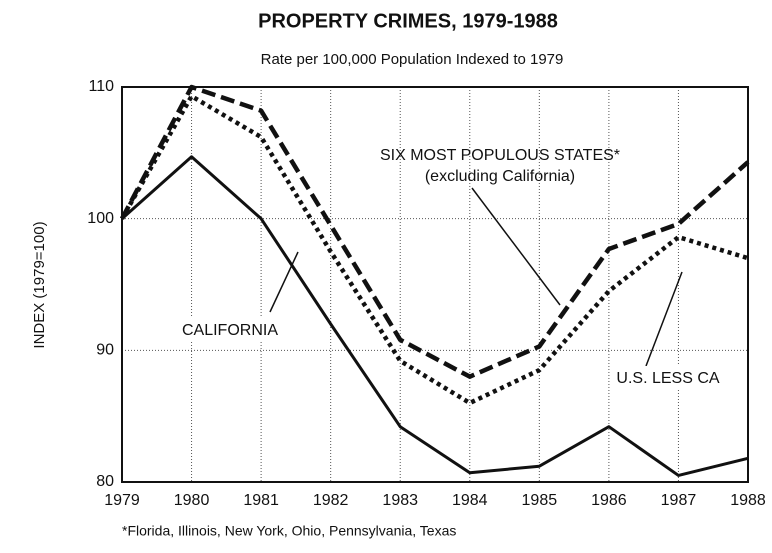  I want to click on annotation: (excluding California), so click(500, 176).